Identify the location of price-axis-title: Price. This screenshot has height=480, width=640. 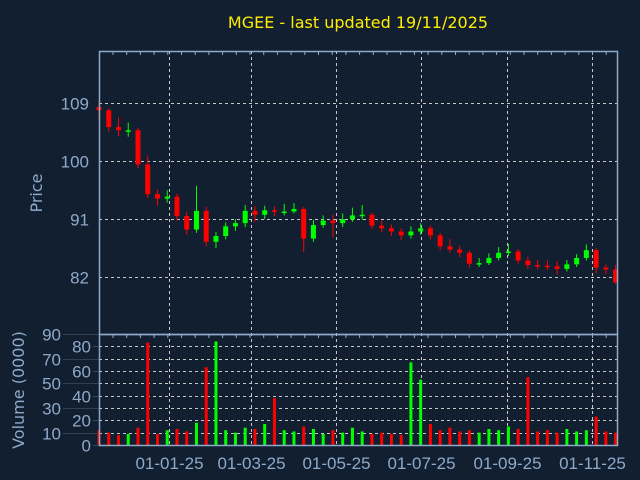
(36, 192).